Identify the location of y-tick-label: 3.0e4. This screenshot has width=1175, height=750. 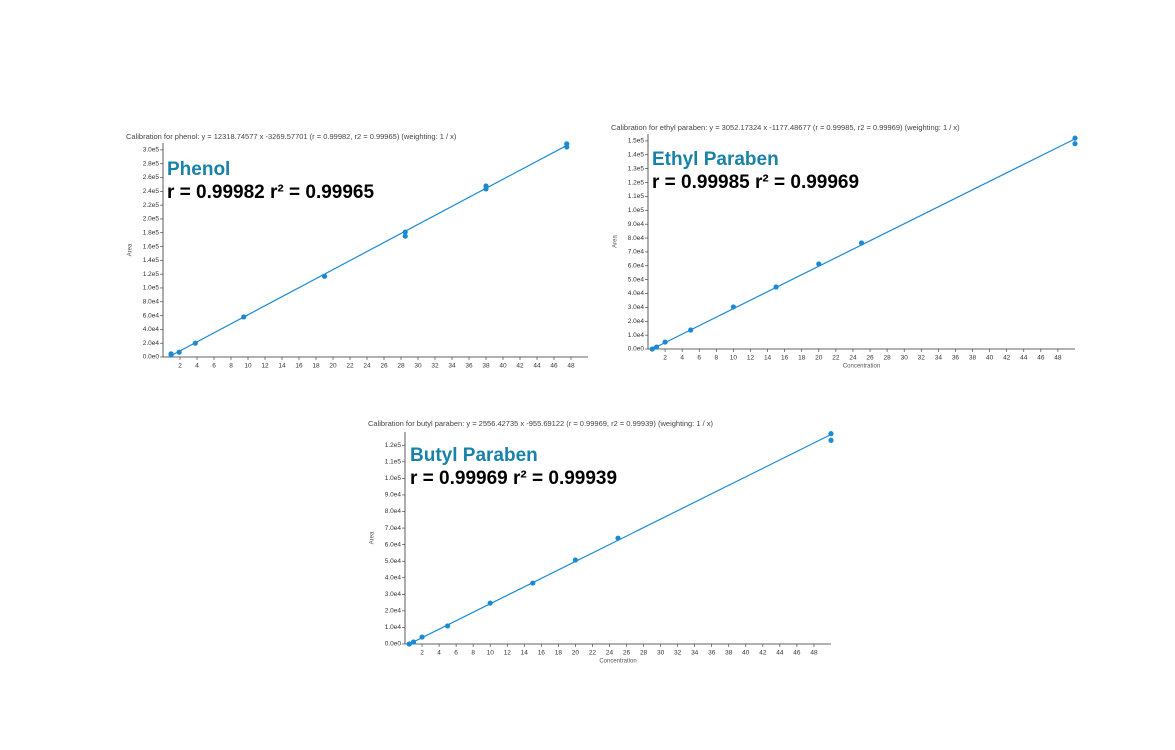
(393, 594).